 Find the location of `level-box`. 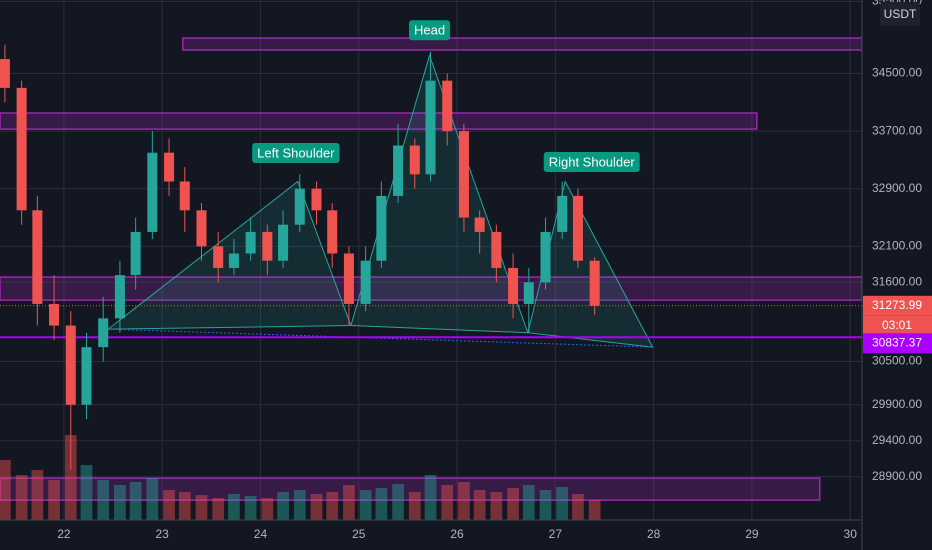

level-box is located at coordinates (897, 343).